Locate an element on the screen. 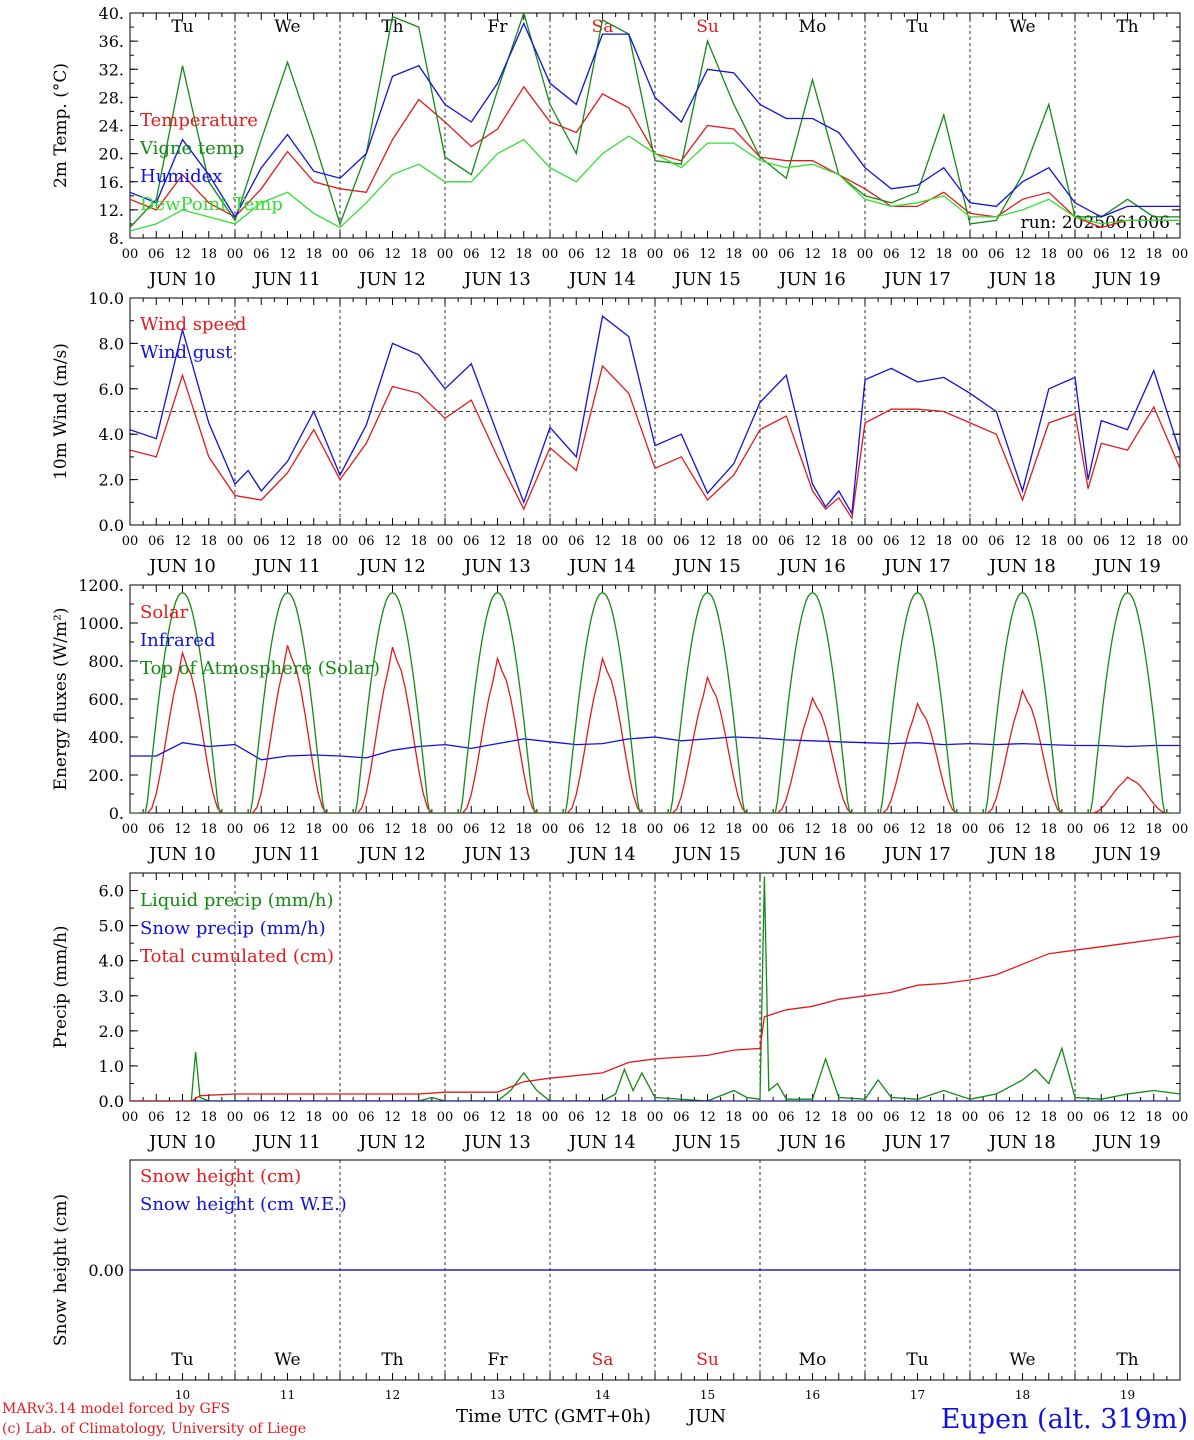  y-tick-label: 36. is located at coordinates (111, 41).